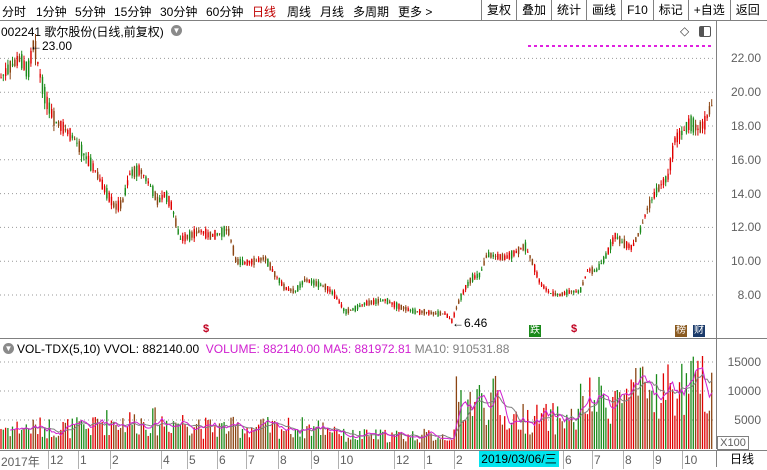 This screenshot has height=470, width=767. I want to click on volume-tick: 10000, so click(744, 391).